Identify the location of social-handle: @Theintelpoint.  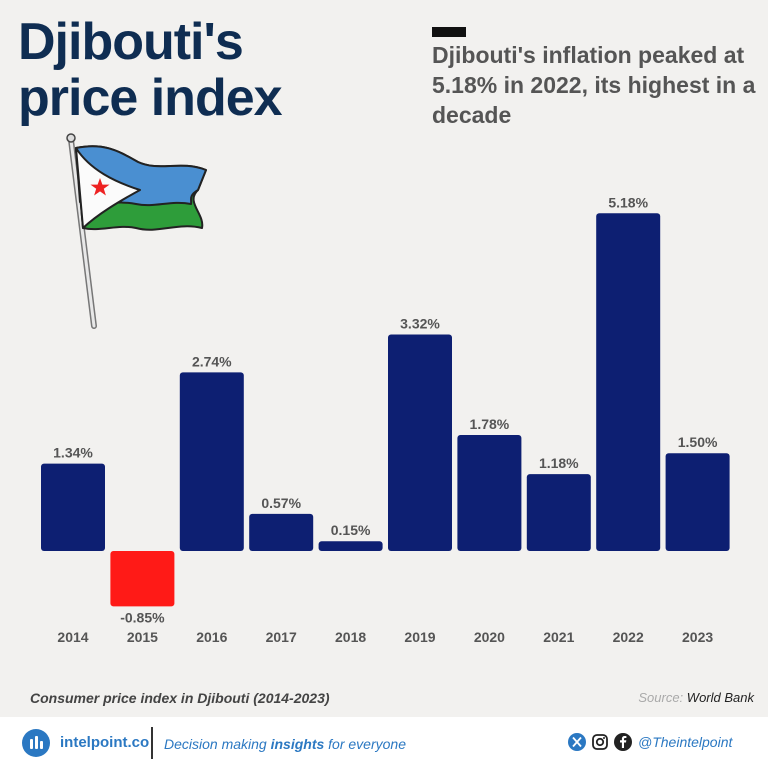
(685, 742).